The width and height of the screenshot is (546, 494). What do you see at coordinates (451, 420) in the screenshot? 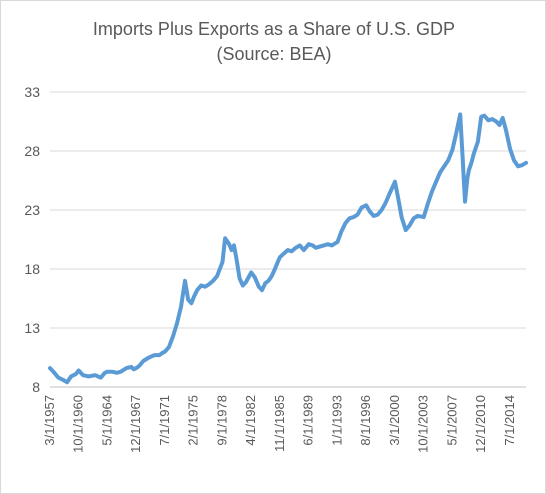
I see `x-tick-label: 5/1/2007` at bounding box center [451, 420].